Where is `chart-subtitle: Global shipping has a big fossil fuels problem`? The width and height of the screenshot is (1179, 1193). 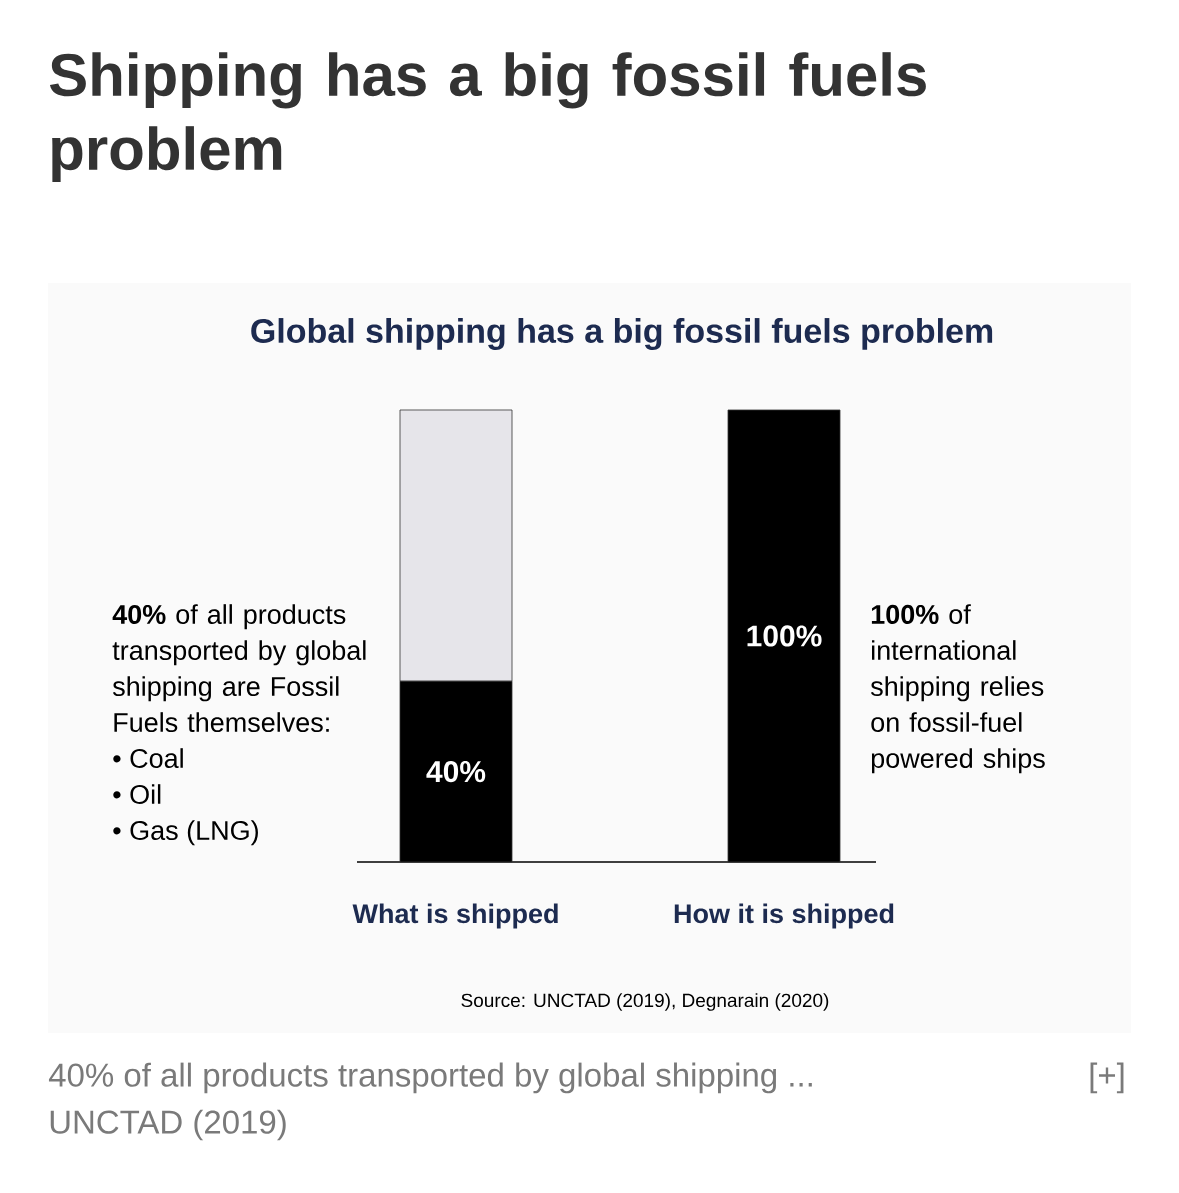
chart-subtitle: Global shipping has a big fossil fuels problem is located at coordinates (622, 334).